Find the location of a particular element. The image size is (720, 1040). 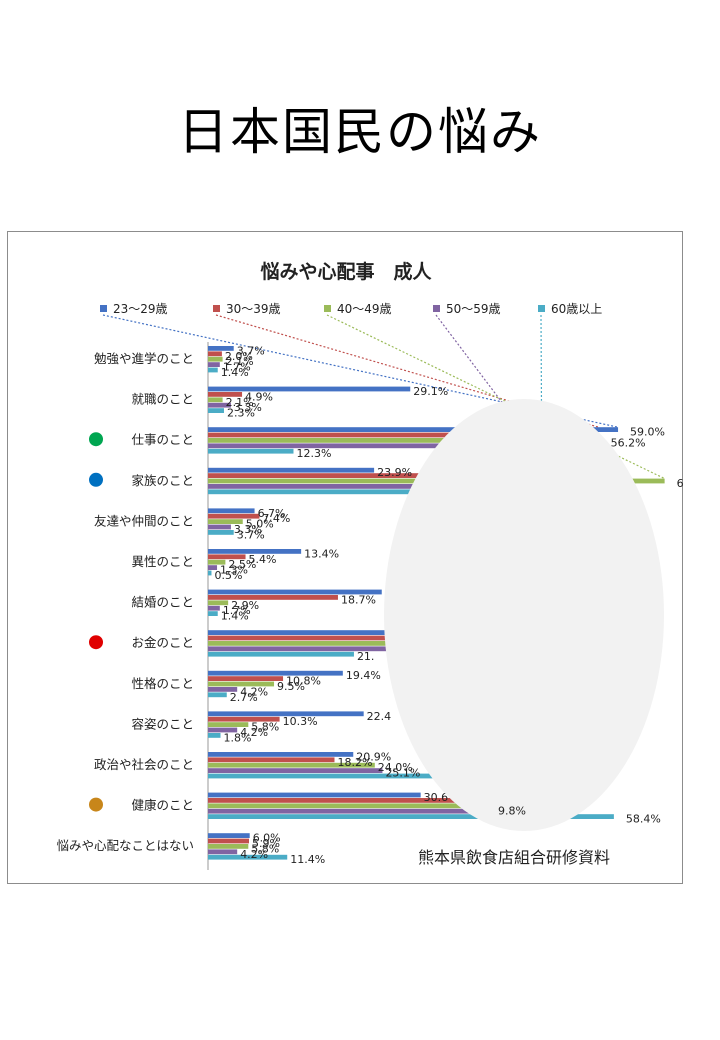

legend-label-3: 40～49歳 is located at coordinates (364, 309).